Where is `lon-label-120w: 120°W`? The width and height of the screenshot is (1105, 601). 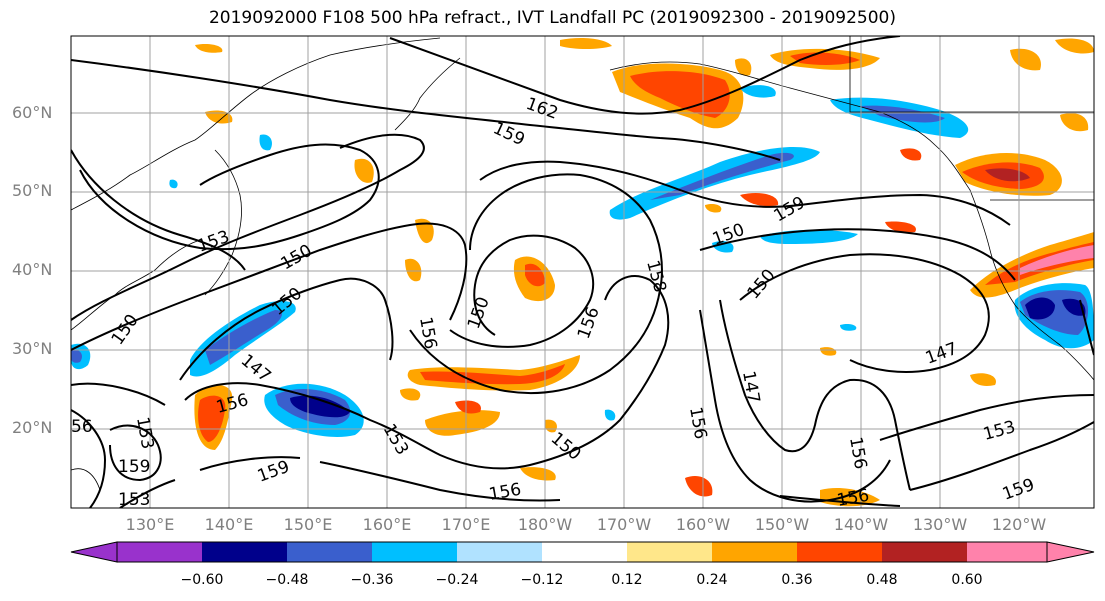 lon-label-120w: 120°W is located at coordinates (1019, 524).